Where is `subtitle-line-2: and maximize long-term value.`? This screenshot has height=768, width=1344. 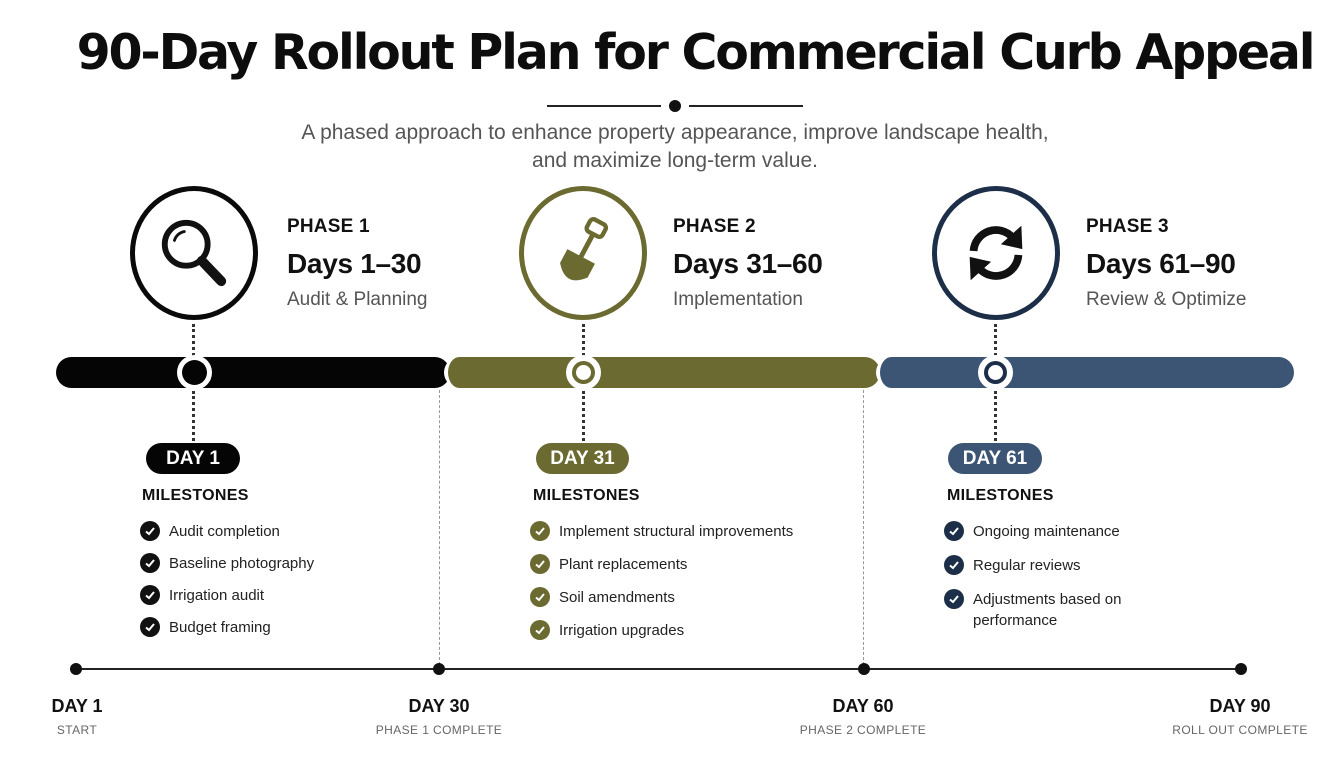 subtitle-line-2: and maximize long-term value. is located at coordinates (675, 160).